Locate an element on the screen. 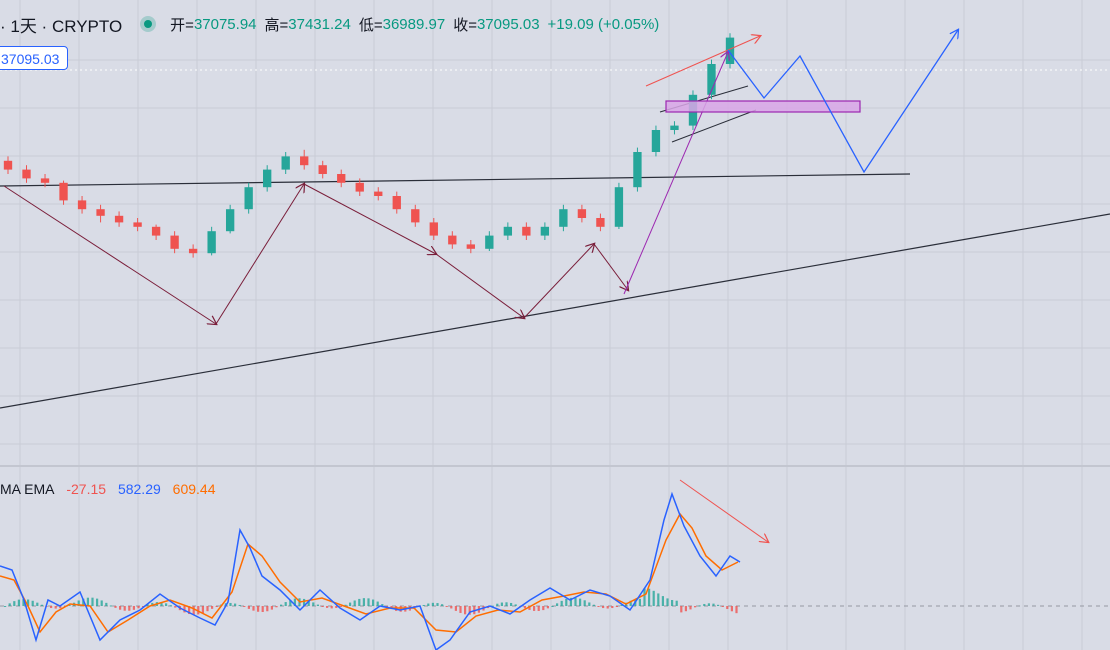 The width and height of the screenshot is (1110, 650). high-value: 37431.24 is located at coordinates (319, 24).